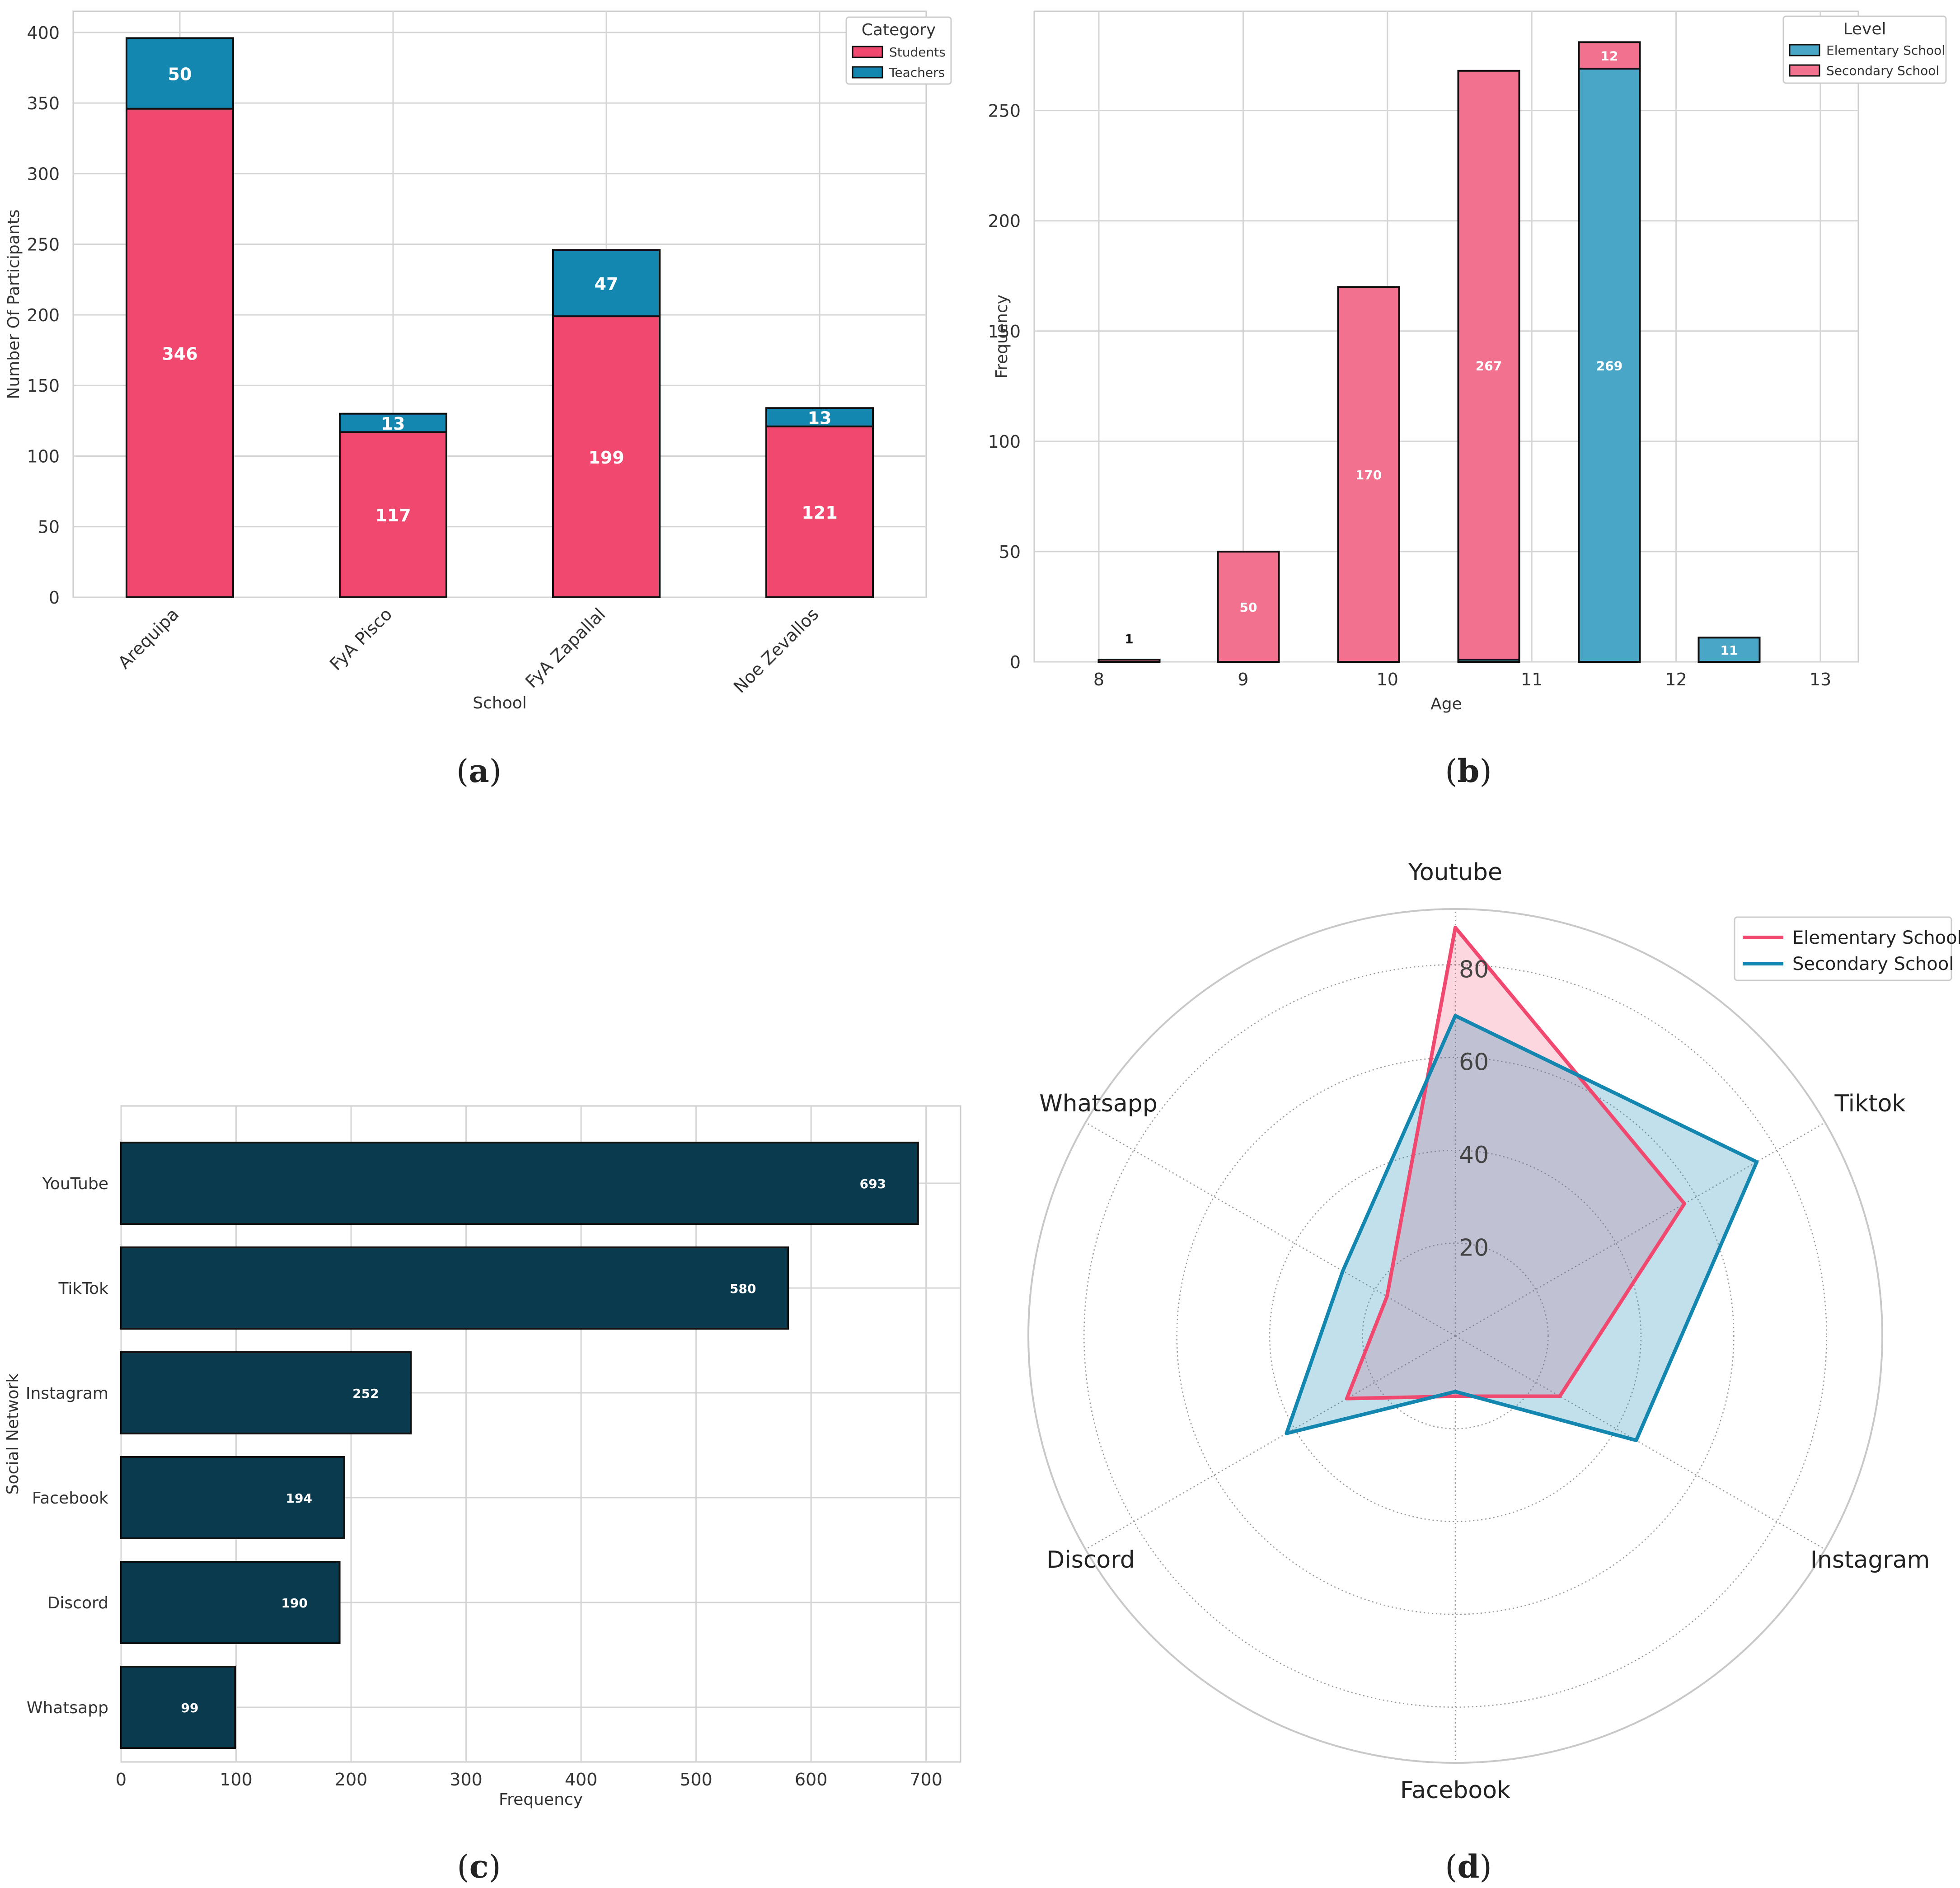 The width and height of the screenshot is (1960, 1888). I want to click on bar-value-label: 267, so click(1489, 366).